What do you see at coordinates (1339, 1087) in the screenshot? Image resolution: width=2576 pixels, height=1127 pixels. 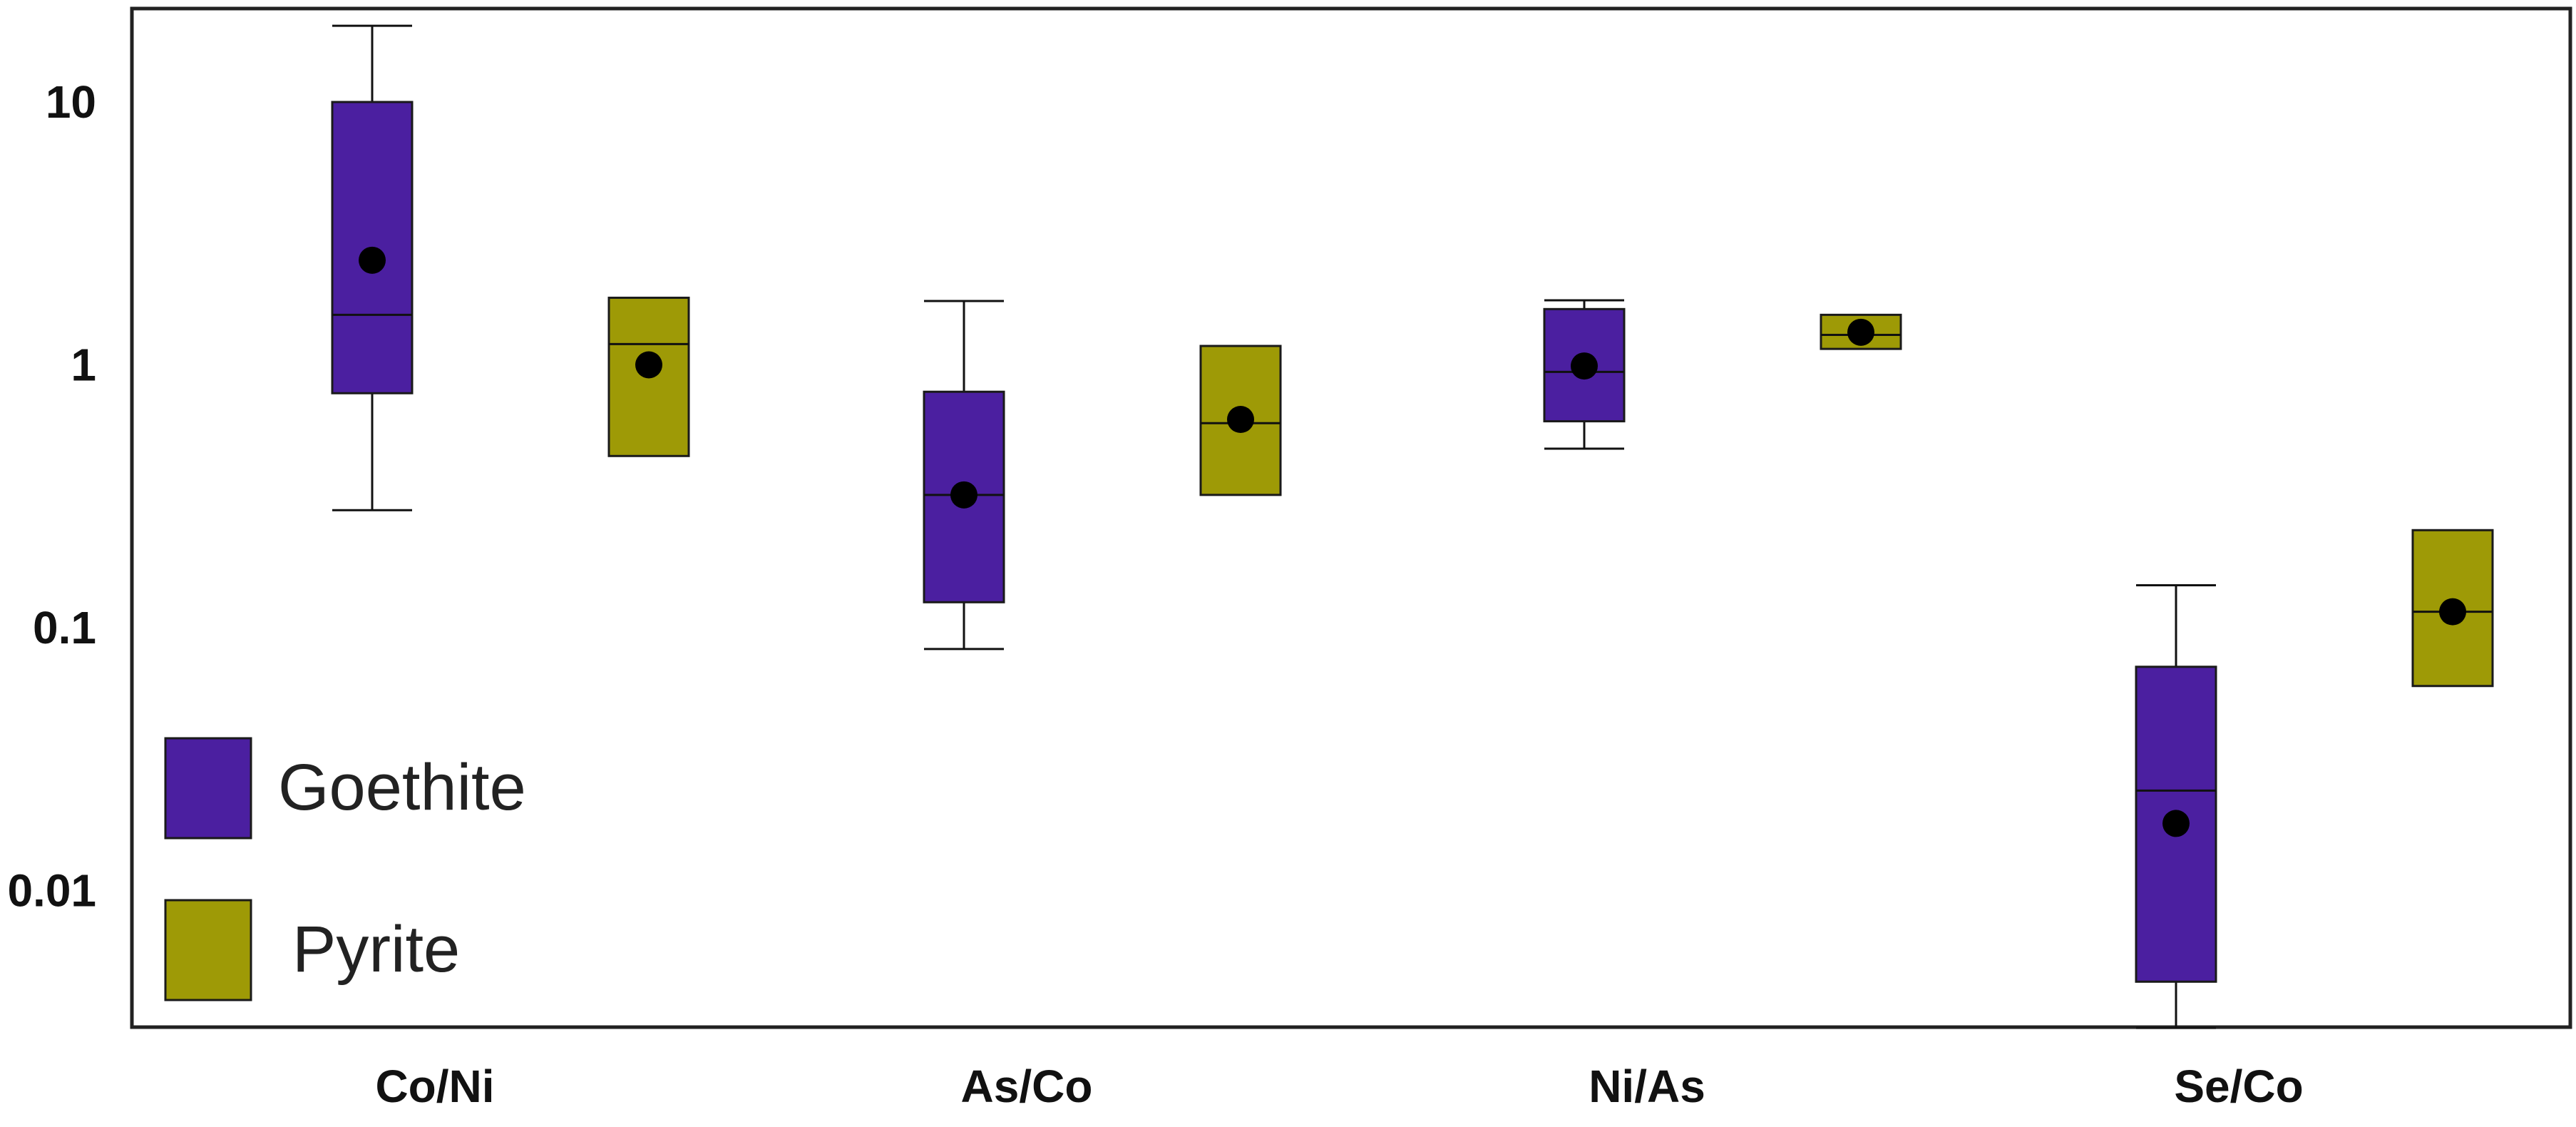 I see `x-axis-category-labels: Co/Ni As/Co Ni/As Se/Co` at bounding box center [1339, 1087].